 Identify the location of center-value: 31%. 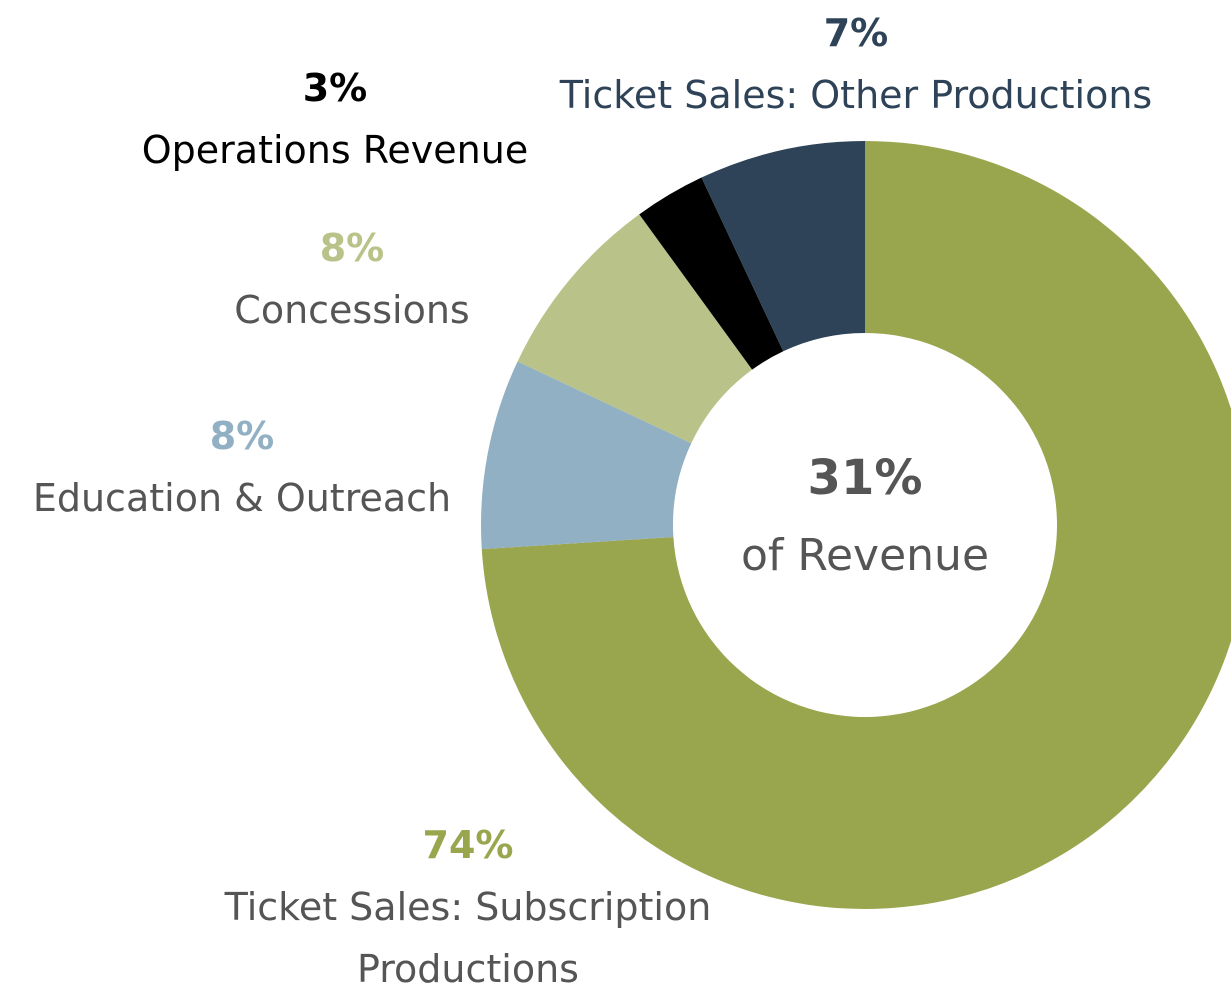
(865, 478).